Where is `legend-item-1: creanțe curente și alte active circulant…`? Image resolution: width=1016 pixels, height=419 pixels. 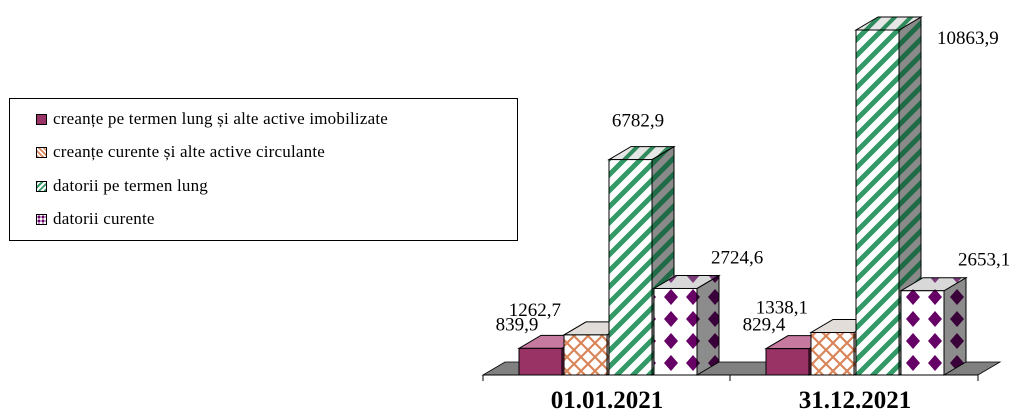 legend-item-1: creanțe curente și alte active circulant… is located at coordinates (180, 152).